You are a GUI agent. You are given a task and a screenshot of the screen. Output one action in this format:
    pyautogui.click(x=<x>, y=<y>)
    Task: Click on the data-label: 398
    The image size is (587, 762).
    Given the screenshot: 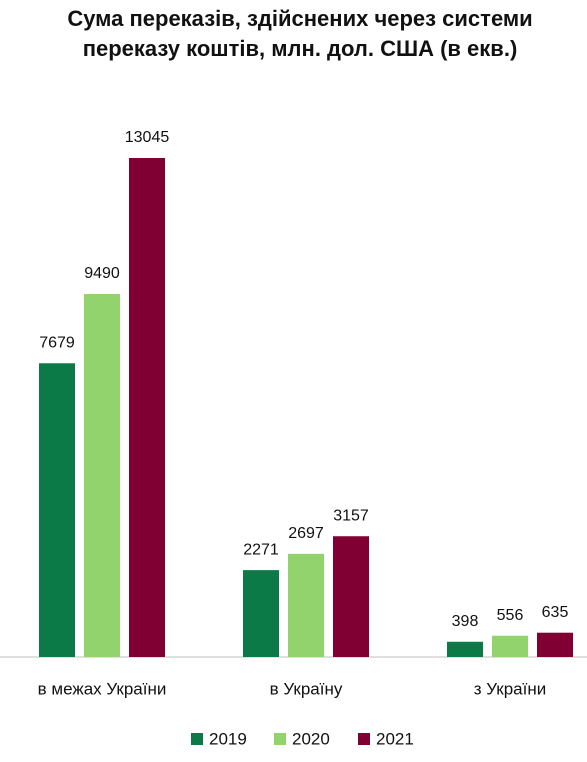 What is the action you would take?
    pyautogui.click(x=465, y=621)
    